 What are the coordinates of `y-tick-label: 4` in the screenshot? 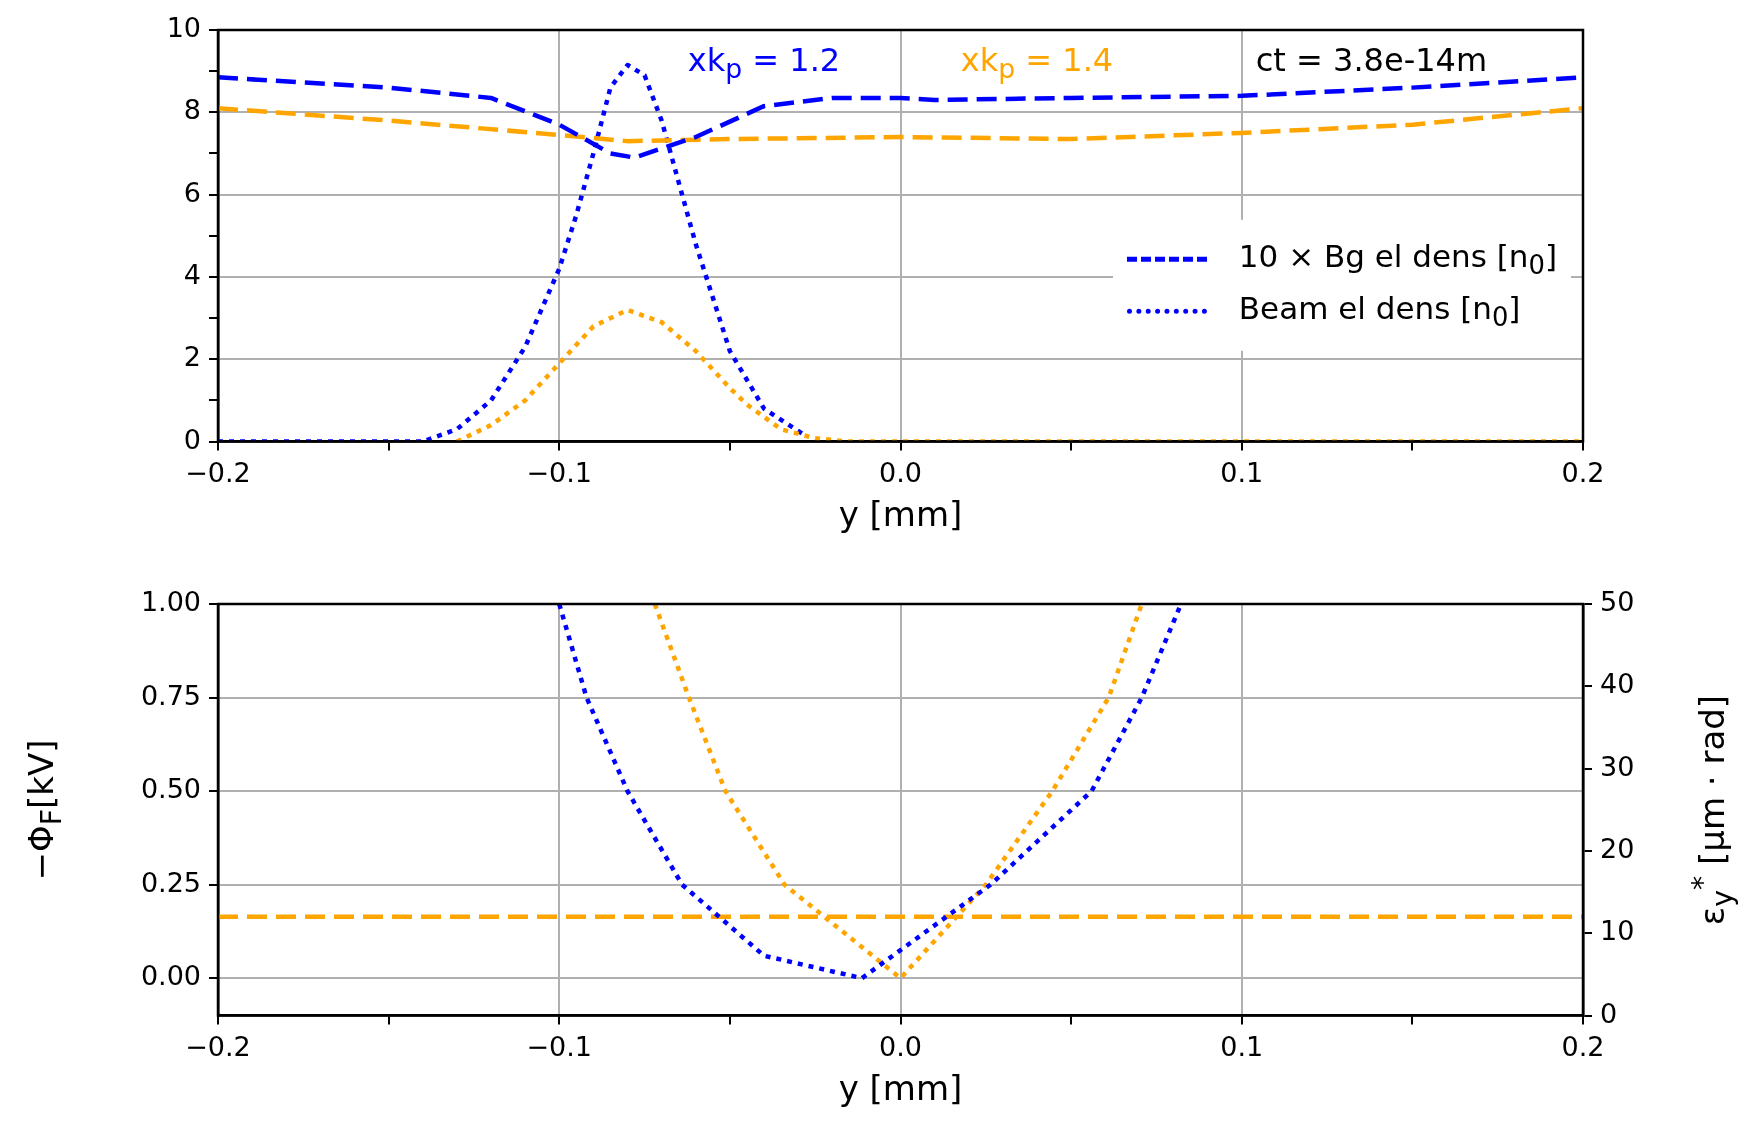 It's located at (192, 274).